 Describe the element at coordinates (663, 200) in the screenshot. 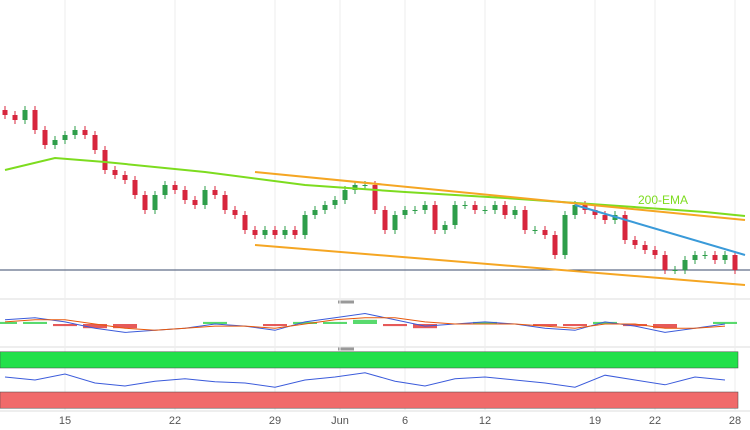

I see `ema-annotation: 200-EMA` at that location.